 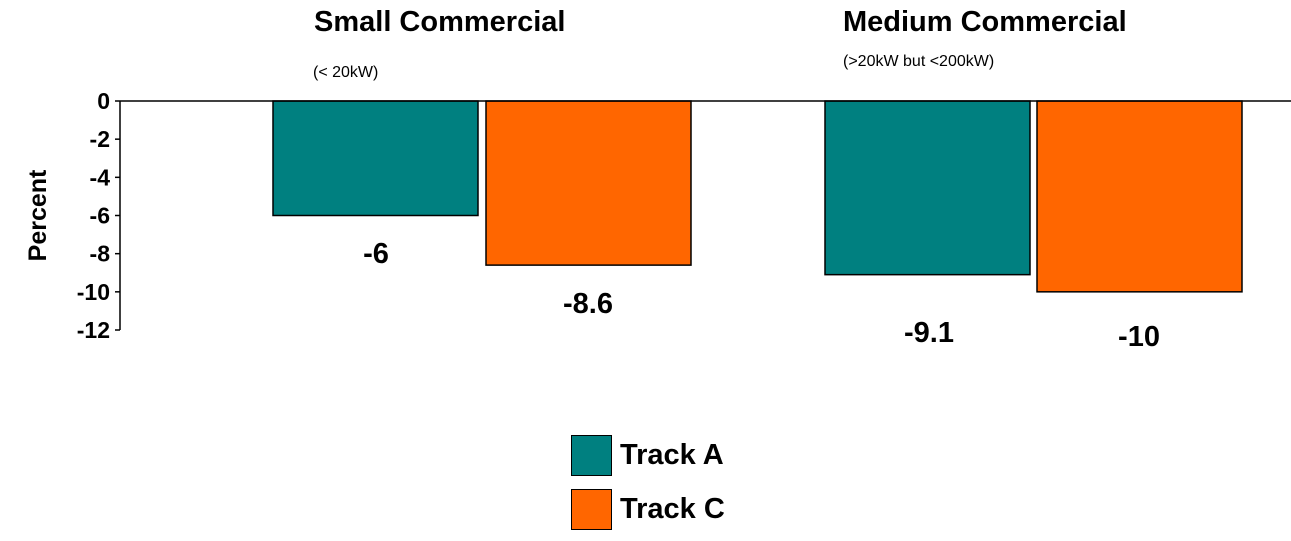 What do you see at coordinates (100, 216) in the screenshot?
I see `y-tick-label: -6` at bounding box center [100, 216].